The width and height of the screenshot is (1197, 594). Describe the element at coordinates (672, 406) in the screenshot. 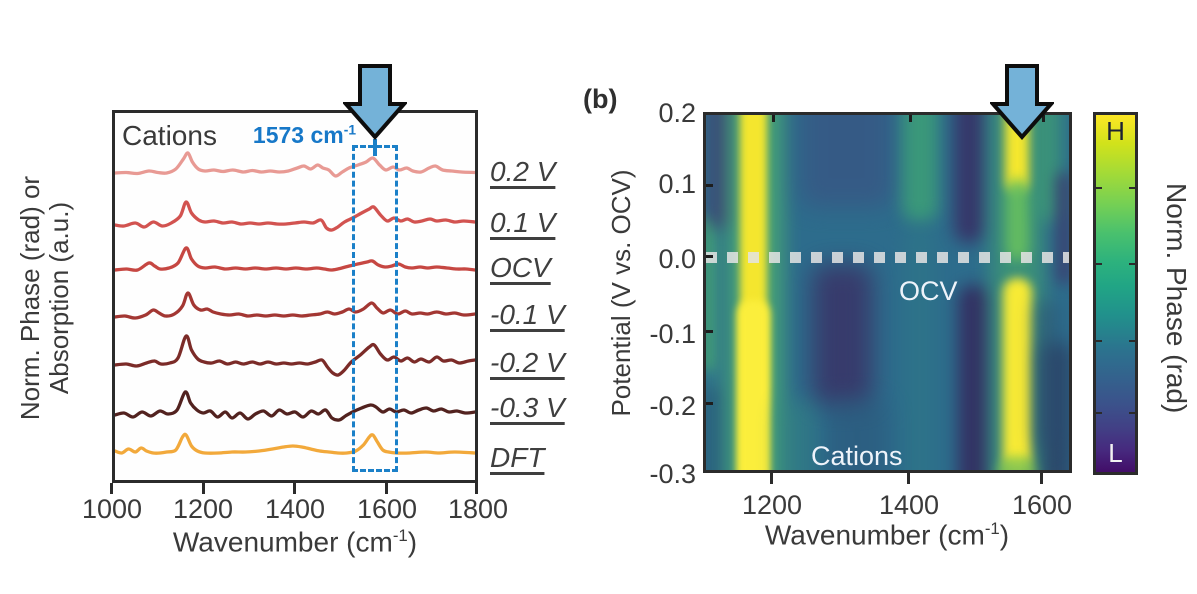

I see `y-tick-label: -0.2` at that location.